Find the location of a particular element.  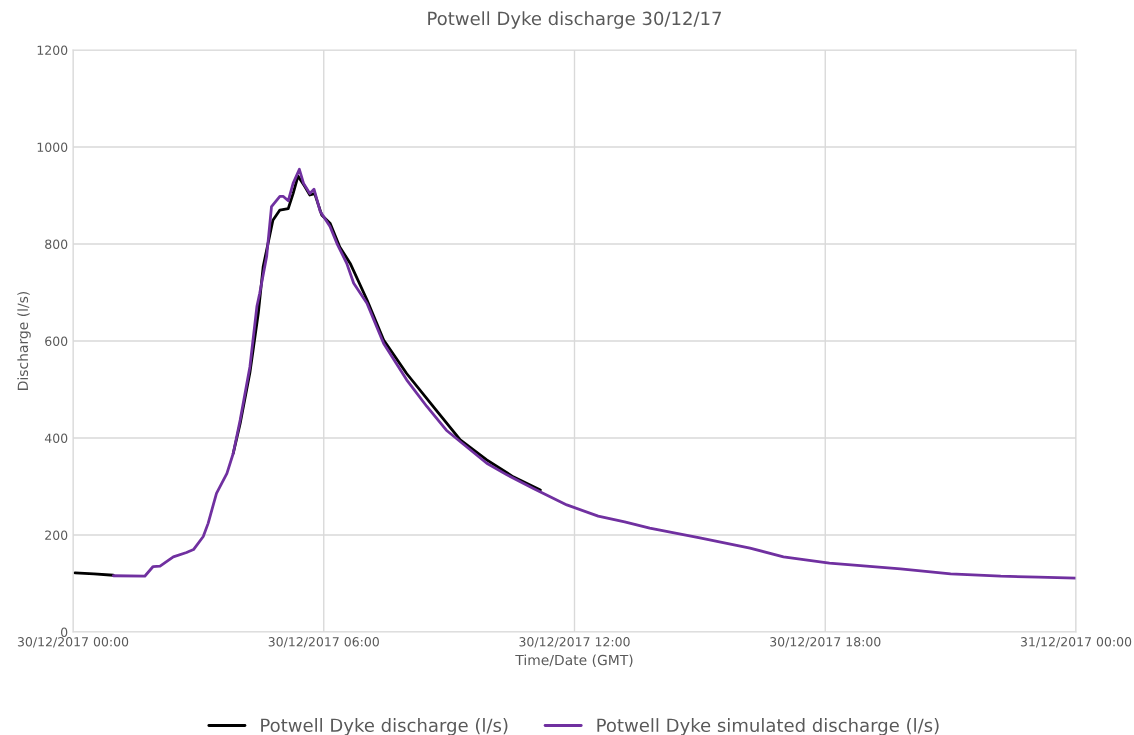

x-tick-label: 31/12/2017 00:00 is located at coordinates (1076, 642).